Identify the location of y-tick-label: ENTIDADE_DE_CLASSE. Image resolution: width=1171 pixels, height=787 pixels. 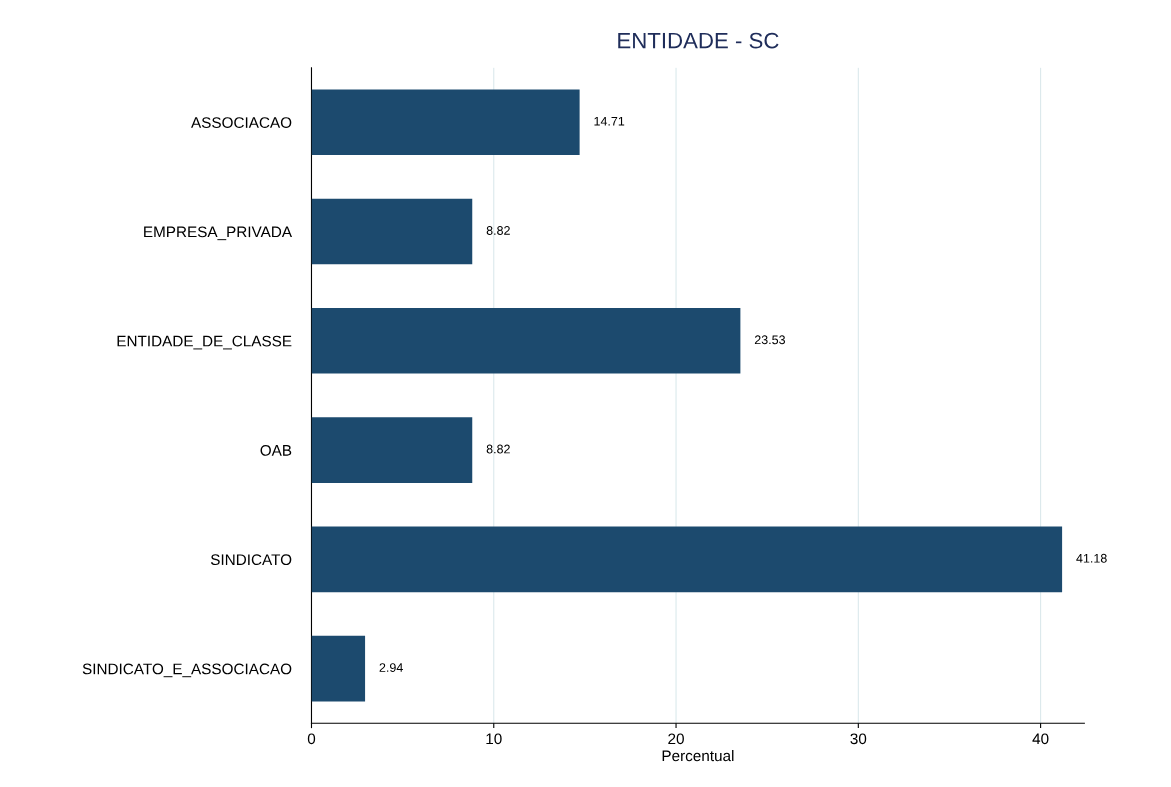
(204, 342).